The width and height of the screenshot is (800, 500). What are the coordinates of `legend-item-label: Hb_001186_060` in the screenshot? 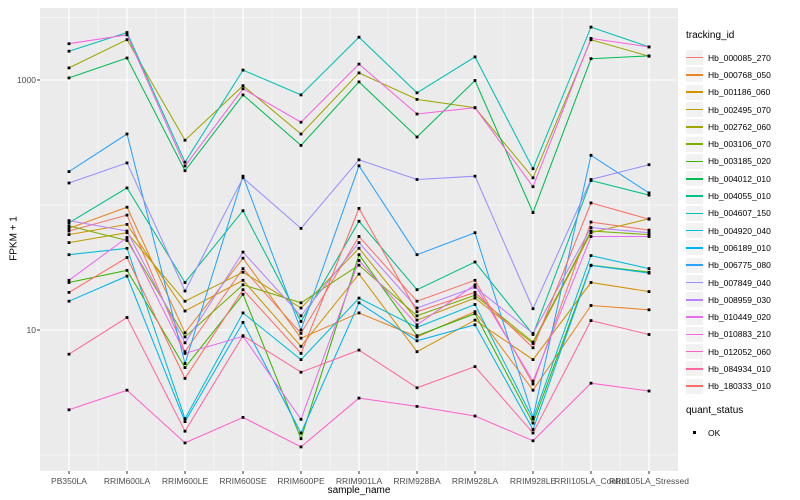 It's located at (739, 92).